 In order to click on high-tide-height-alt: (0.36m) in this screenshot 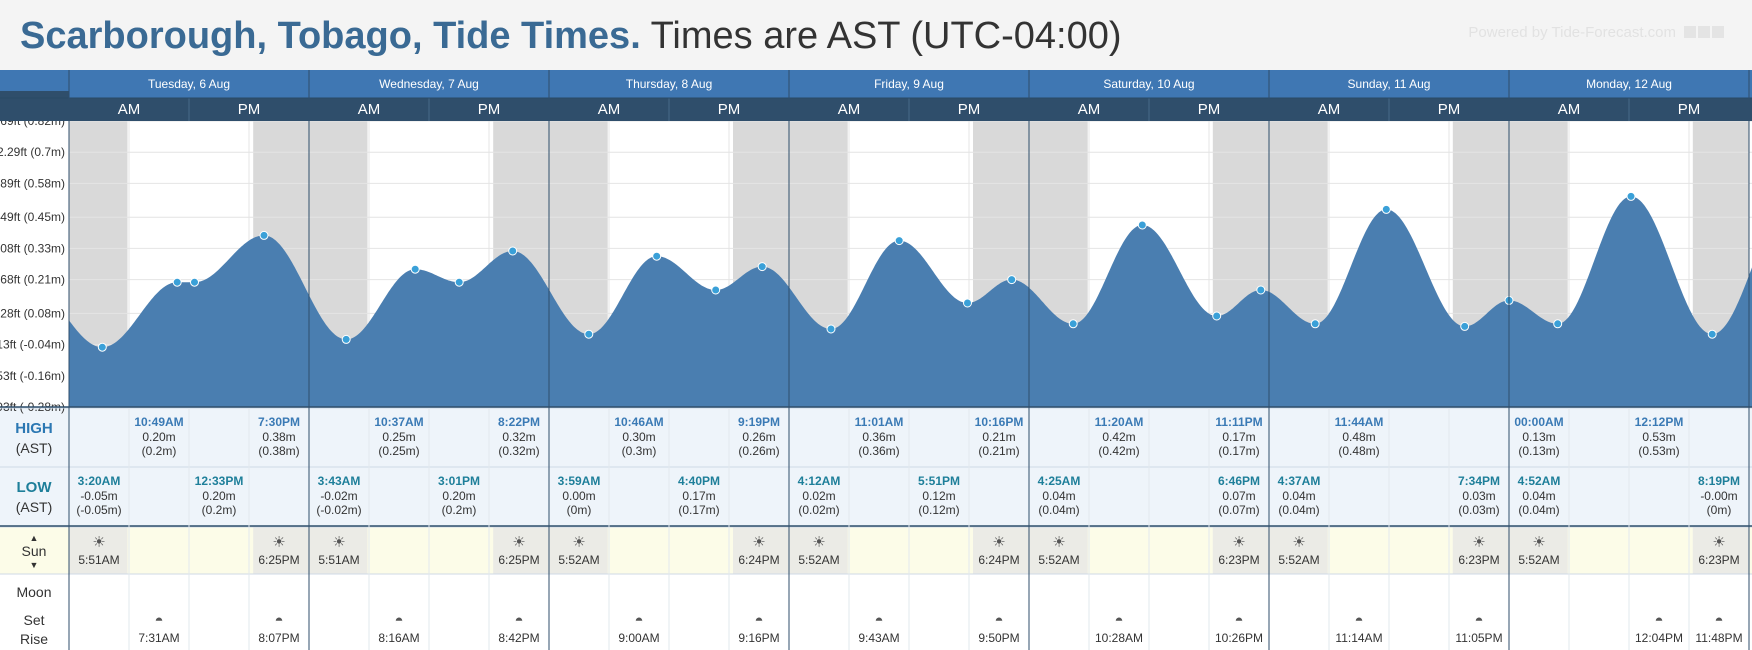, I will do `click(878, 451)`.